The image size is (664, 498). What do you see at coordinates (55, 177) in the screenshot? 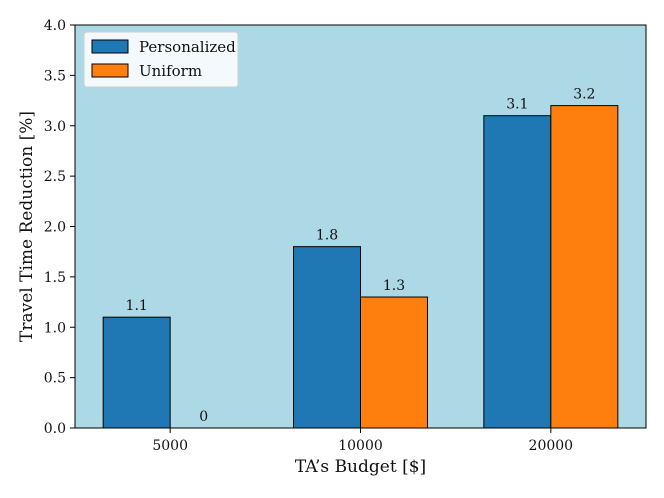
I see `y-tick-label: 2.5` at bounding box center [55, 177].